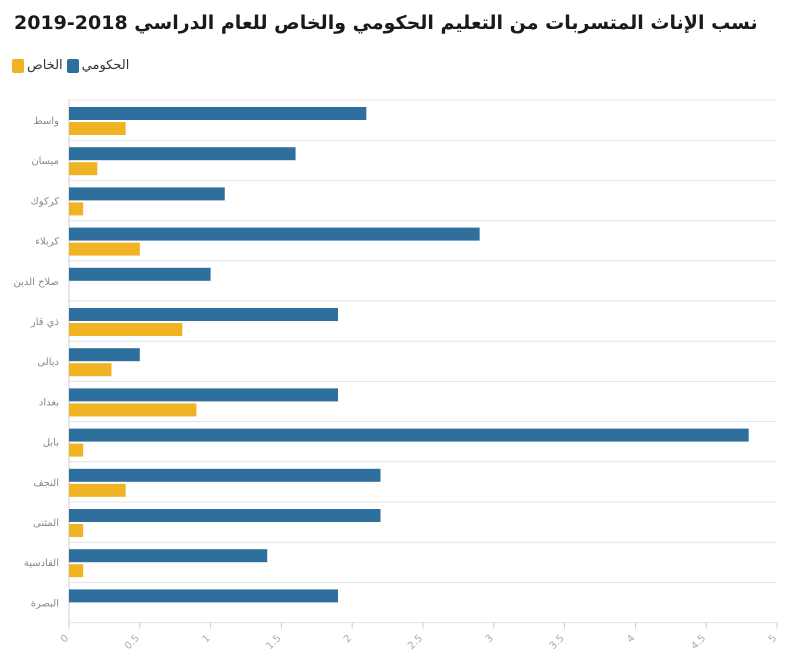 The width and height of the screenshot is (796, 655). I want to click on category-label: ميسان, so click(45, 161).